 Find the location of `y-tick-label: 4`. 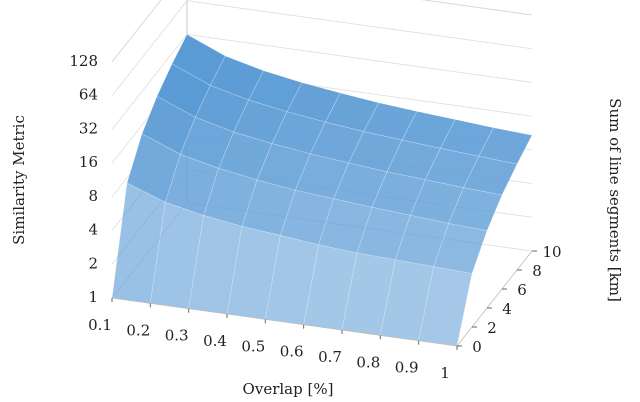

y-tick-label: 4 is located at coordinates (507, 309).